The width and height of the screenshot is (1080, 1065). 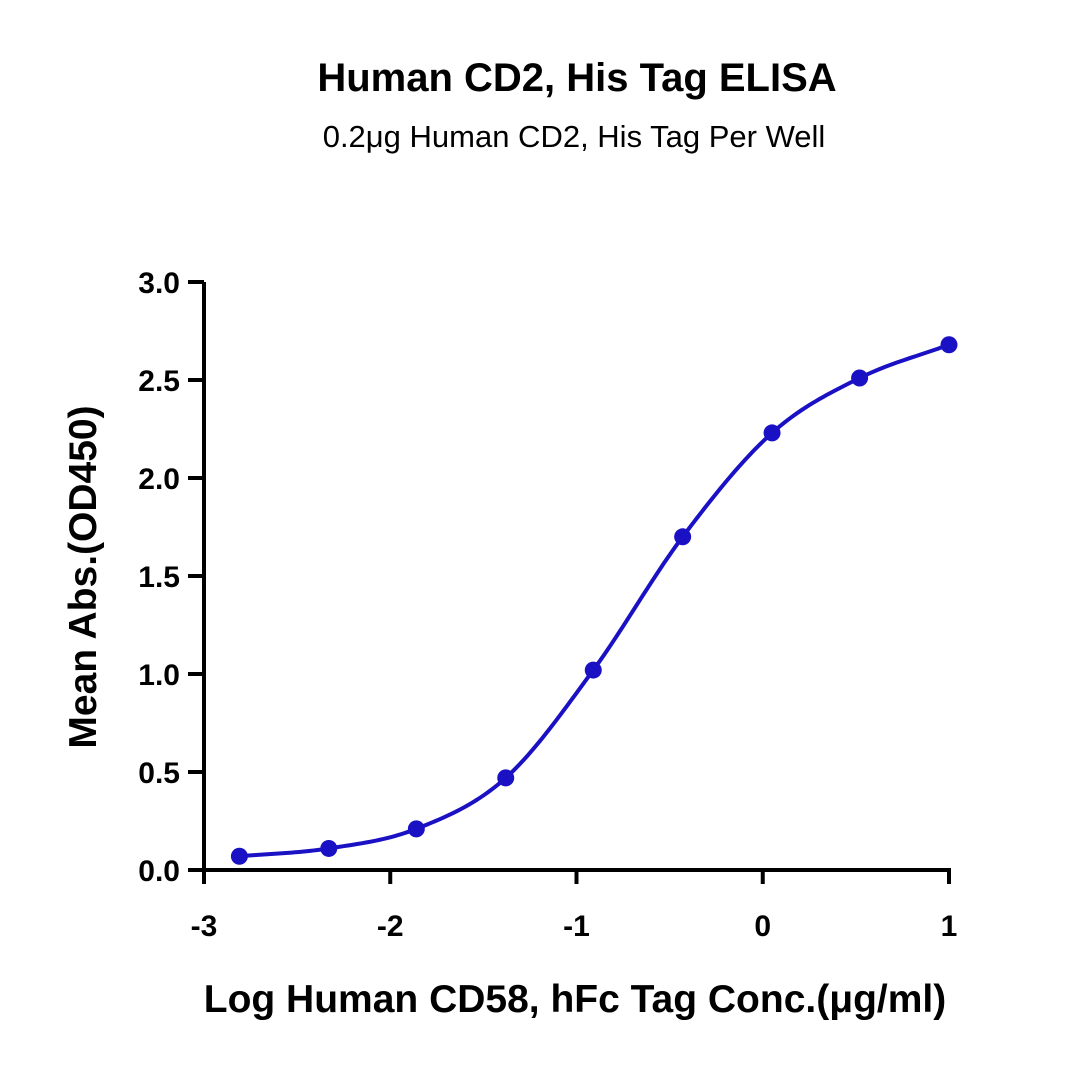 What do you see at coordinates (576, 78) in the screenshot?
I see `chart-title: Human CD2, His Tag ELISA` at bounding box center [576, 78].